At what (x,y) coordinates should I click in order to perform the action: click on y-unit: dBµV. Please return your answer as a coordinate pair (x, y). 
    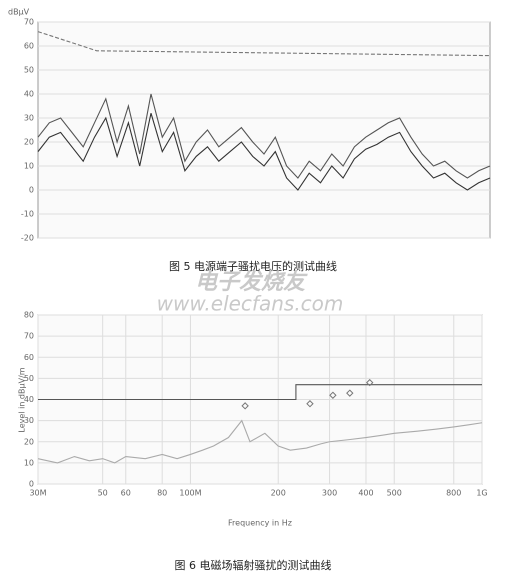
    Looking at the image, I should click on (19, 12).